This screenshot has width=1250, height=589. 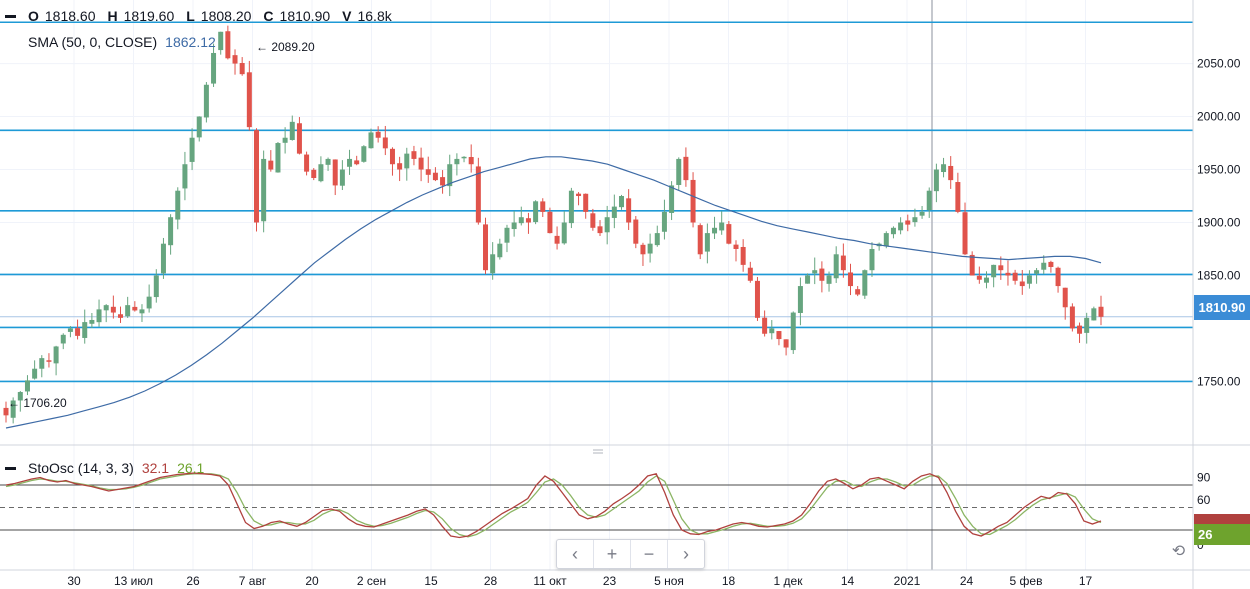 I want to click on price-tick-label: 1750.00, so click(x=1219, y=381).